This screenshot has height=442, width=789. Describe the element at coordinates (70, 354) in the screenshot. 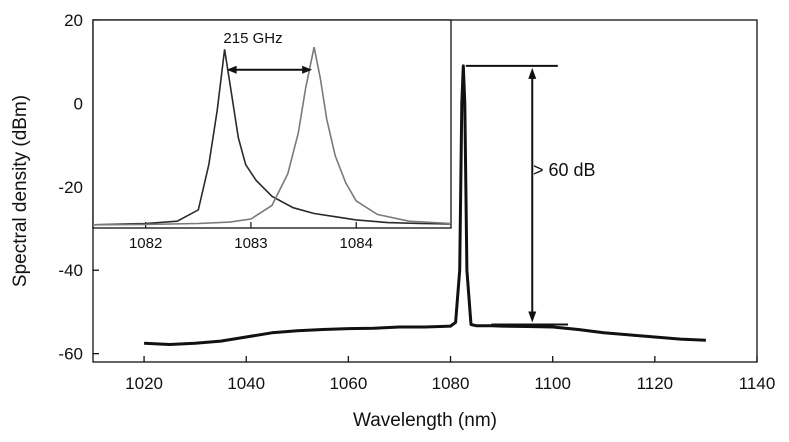

I see `y-tick-label: -60` at that location.